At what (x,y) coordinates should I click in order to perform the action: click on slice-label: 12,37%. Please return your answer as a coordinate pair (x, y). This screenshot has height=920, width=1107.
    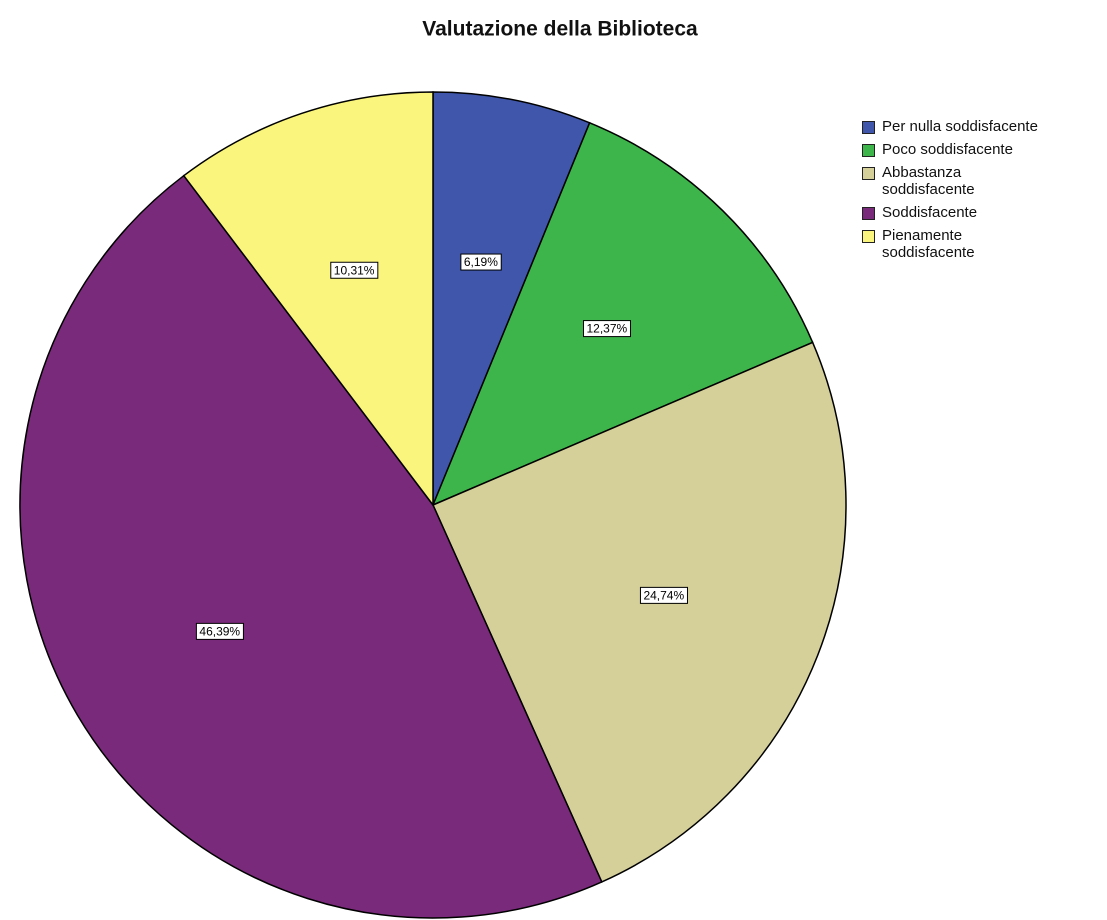
    Looking at the image, I should click on (607, 329).